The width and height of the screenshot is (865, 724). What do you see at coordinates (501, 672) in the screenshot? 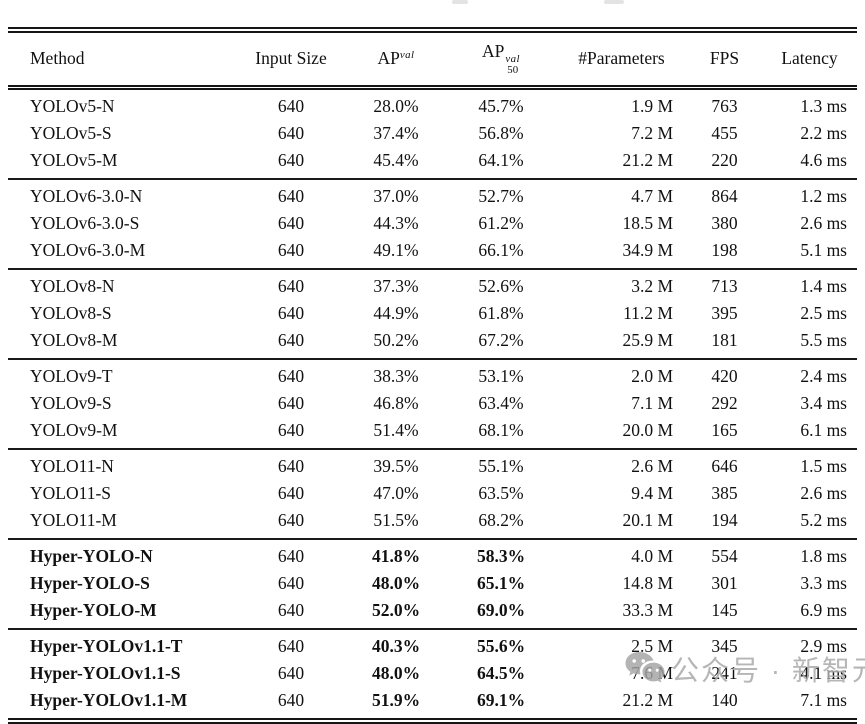
I see `ap50-cell: 64.5%` at bounding box center [501, 672].